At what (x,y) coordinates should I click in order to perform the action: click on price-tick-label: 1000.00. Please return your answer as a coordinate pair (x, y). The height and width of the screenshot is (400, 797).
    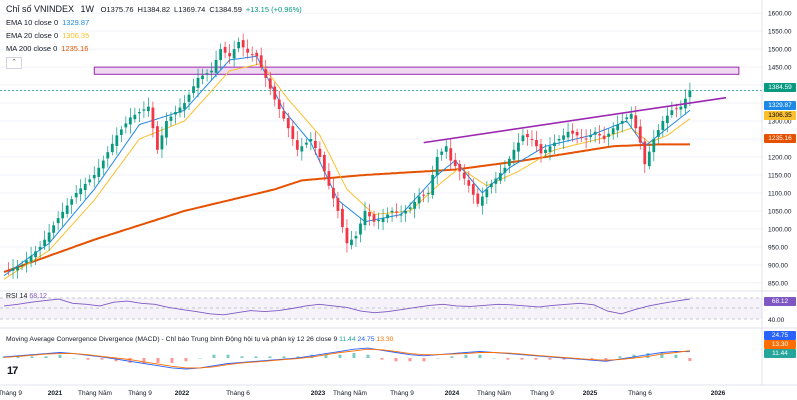
    Looking at the image, I should click on (780, 229).